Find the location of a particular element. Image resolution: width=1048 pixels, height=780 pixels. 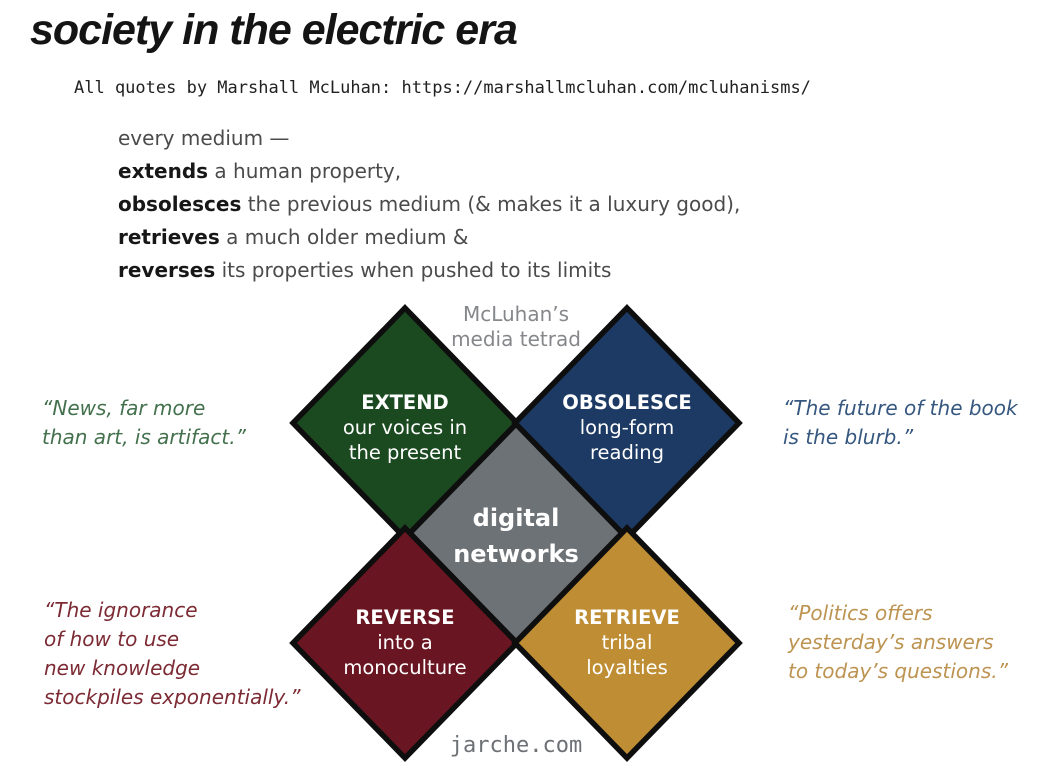

reverse-label: REVERSE into a monoculture is located at coordinates (405, 642).